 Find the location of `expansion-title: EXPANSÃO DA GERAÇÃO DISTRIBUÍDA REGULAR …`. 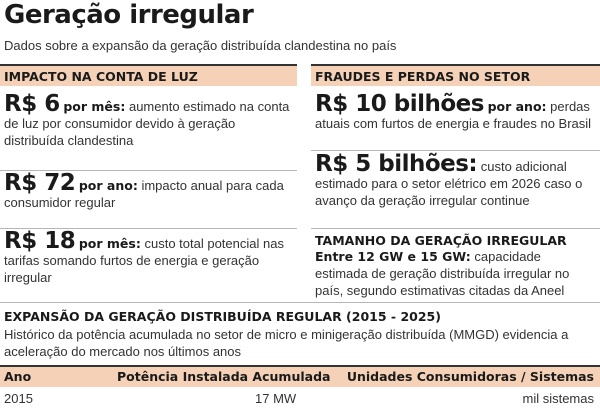

expansion-title: EXPANSÃO DA GERAÇÃO DISTRIBUÍDA REGULAR … is located at coordinates (222, 316).